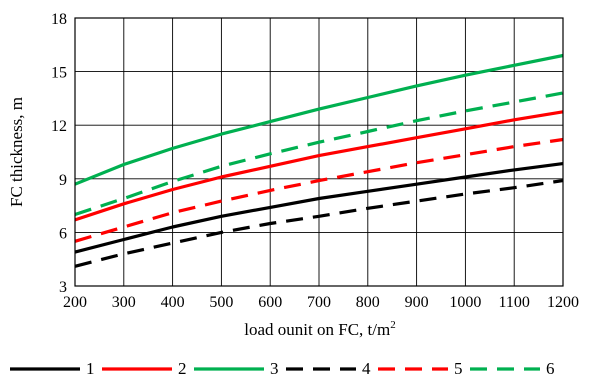  Describe the element at coordinates (124, 302) in the screenshot. I see `x-tick-label: 300` at that location.